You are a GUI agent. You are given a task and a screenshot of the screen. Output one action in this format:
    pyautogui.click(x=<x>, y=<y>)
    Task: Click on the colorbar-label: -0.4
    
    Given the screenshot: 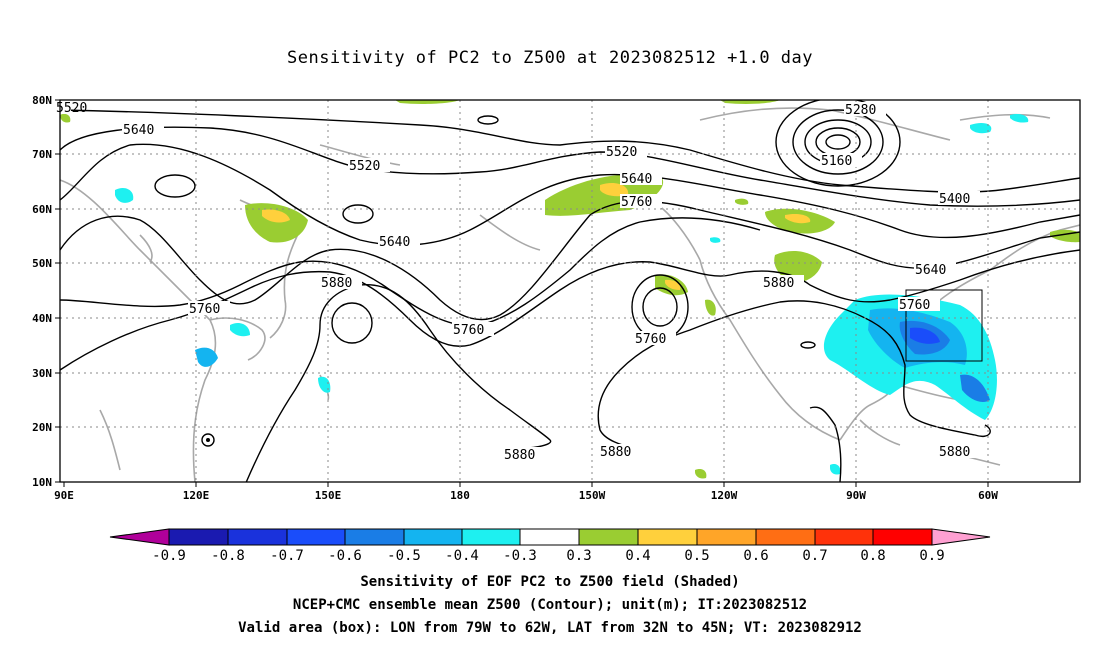 What is the action you would take?
    pyautogui.click(x=462, y=556)
    